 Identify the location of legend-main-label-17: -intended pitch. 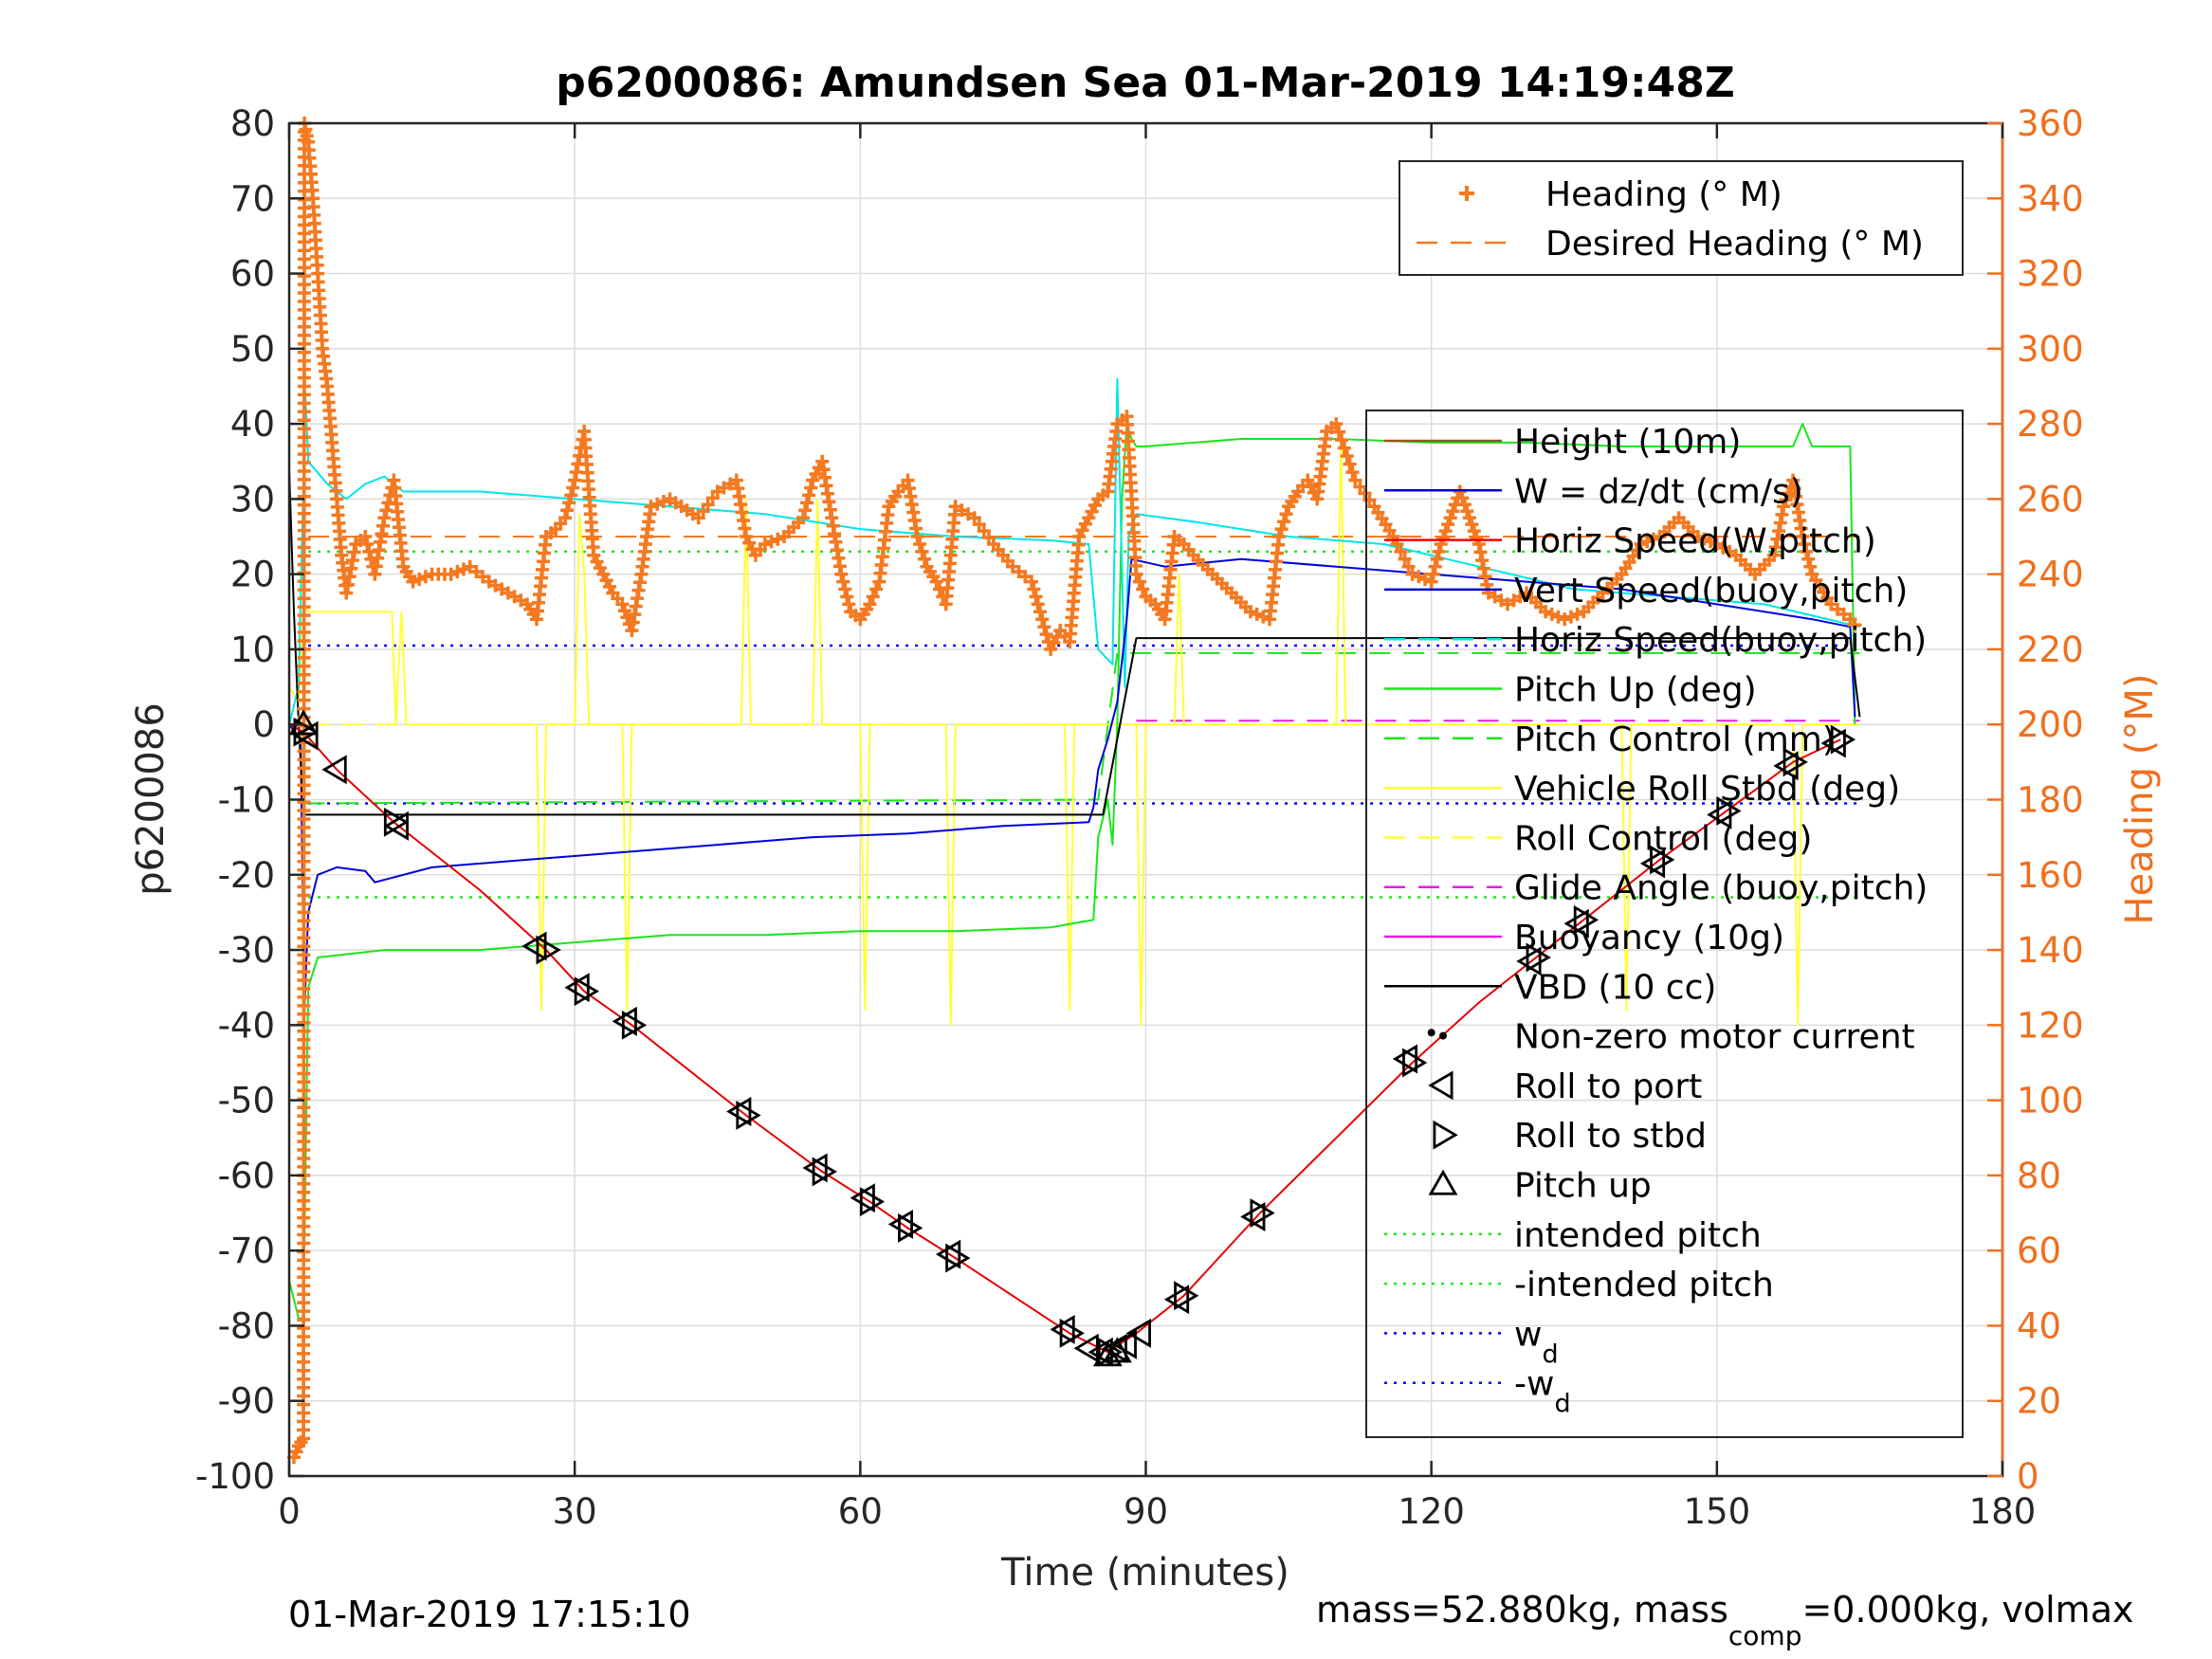
(1644, 1285).